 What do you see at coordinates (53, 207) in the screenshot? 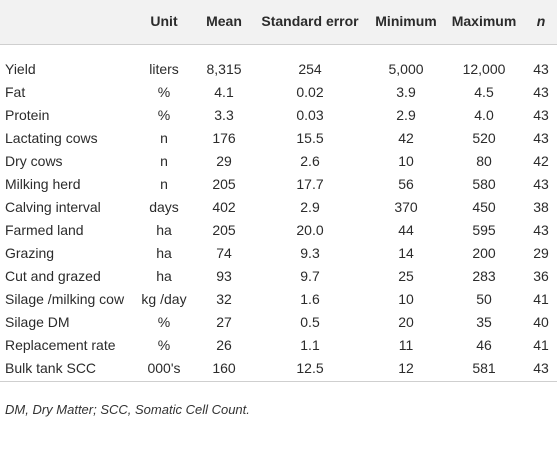
I see `row-label: Calving interval` at bounding box center [53, 207].